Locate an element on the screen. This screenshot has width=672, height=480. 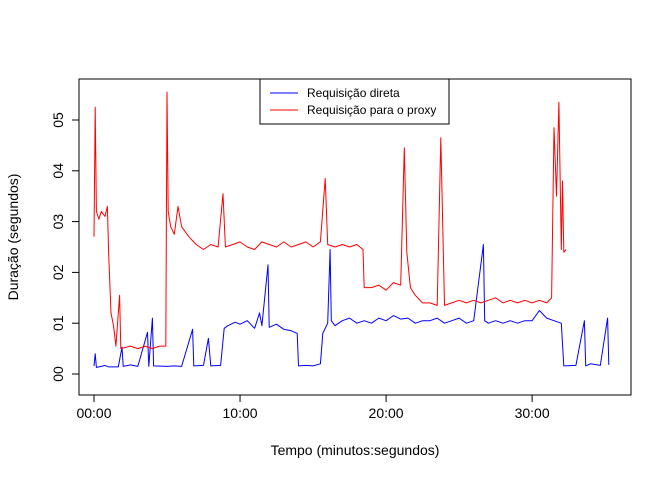
x-tick-label: 20:00 is located at coordinates (386, 413).